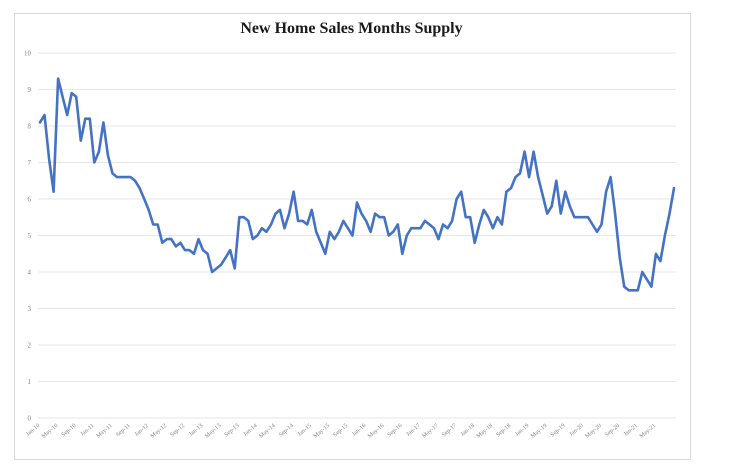  Describe the element at coordinates (485, 431) in the screenshot. I see `x-tick-label: May-18` at that location.